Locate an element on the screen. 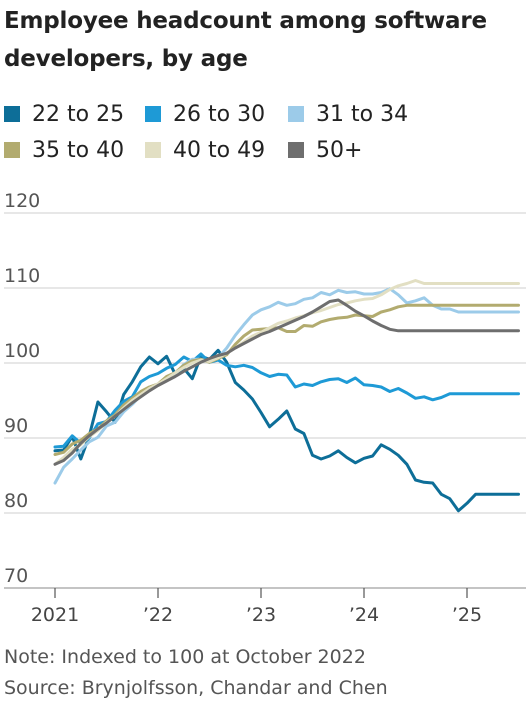 The image size is (526, 701). x-tick-label-1: ’22 is located at coordinates (158, 615).